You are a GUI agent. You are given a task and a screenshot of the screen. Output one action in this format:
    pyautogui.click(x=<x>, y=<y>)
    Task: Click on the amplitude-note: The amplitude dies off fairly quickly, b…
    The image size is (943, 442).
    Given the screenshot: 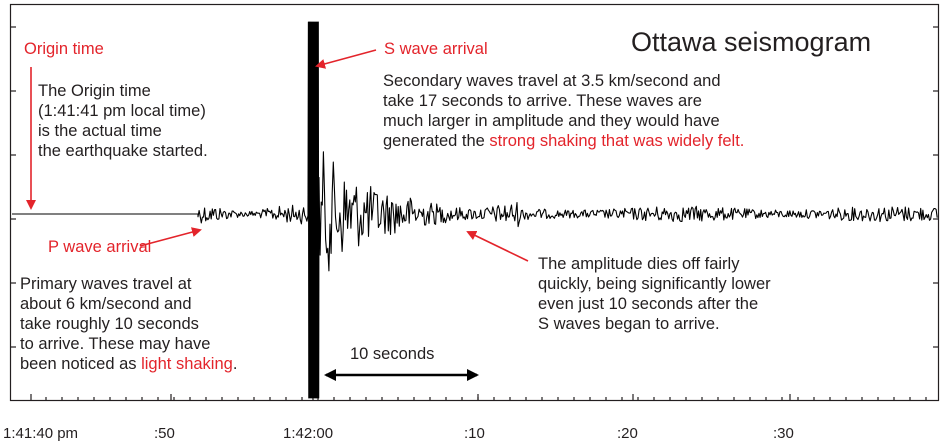 What is the action you would take?
    pyautogui.click(x=654, y=294)
    